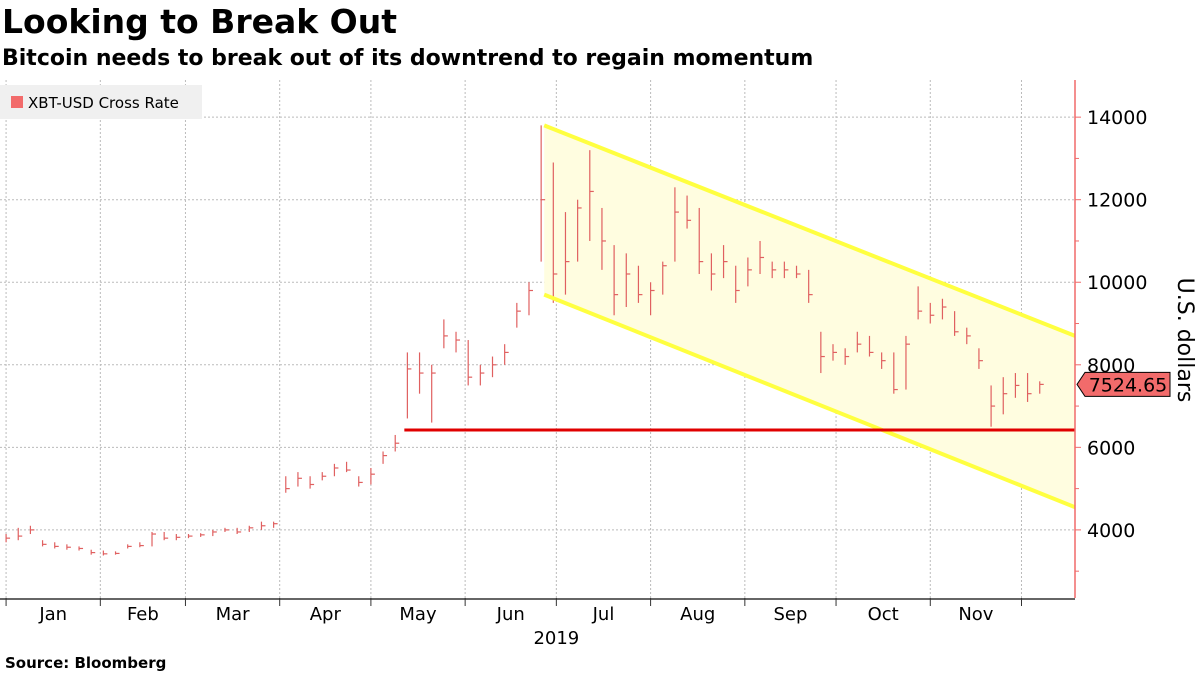 The width and height of the screenshot is (1200, 675). What do you see at coordinates (1117, 118) in the screenshot?
I see `y-tick-label: 14000` at bounding box center [1117, 118].